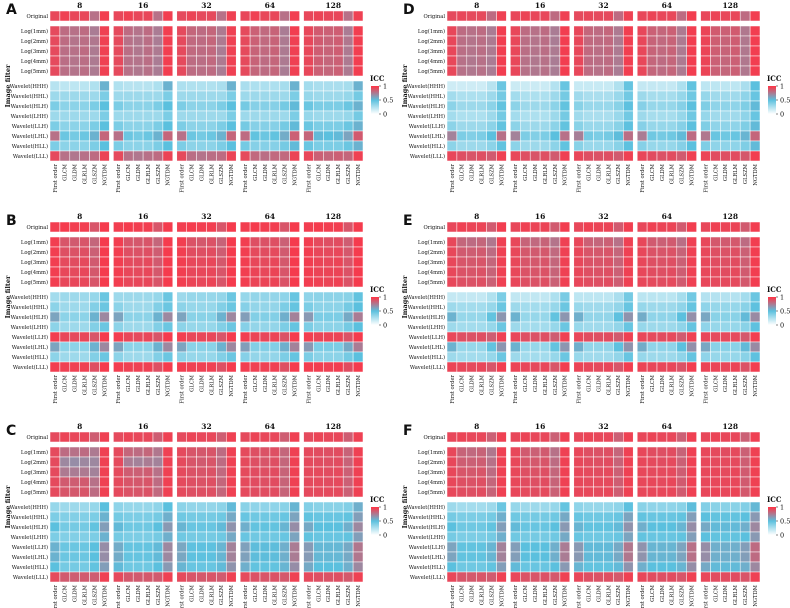  What do you see at coordinates (119, 596) in the screenshot?
I see `column-label: First order` at bounding box center [119, 596].